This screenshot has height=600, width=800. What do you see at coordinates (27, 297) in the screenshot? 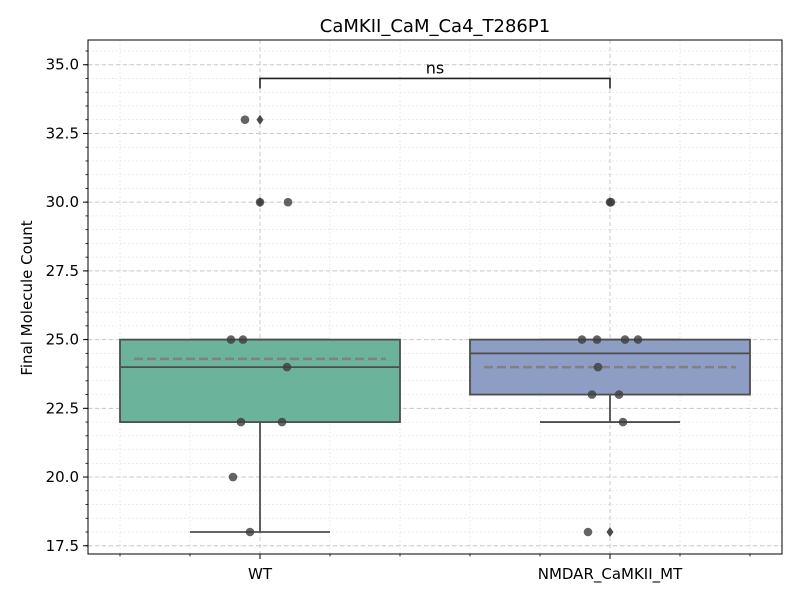
I see `y-axis-label: Final Molecule Count` at bounding box center [27, 297].